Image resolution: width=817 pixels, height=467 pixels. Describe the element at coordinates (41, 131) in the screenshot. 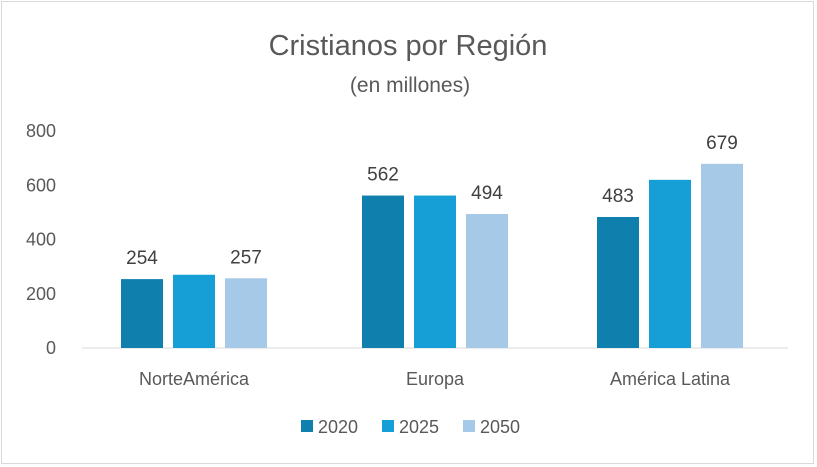

I see `y-tick-label: 800` at that location.